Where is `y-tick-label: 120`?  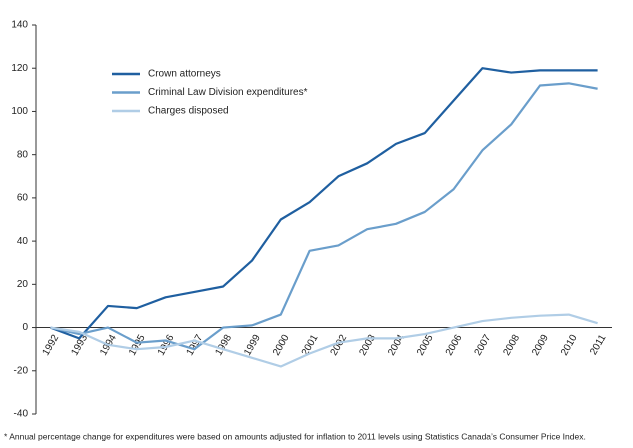 y-tick-label: 120 is located at coordinates (19, 68).